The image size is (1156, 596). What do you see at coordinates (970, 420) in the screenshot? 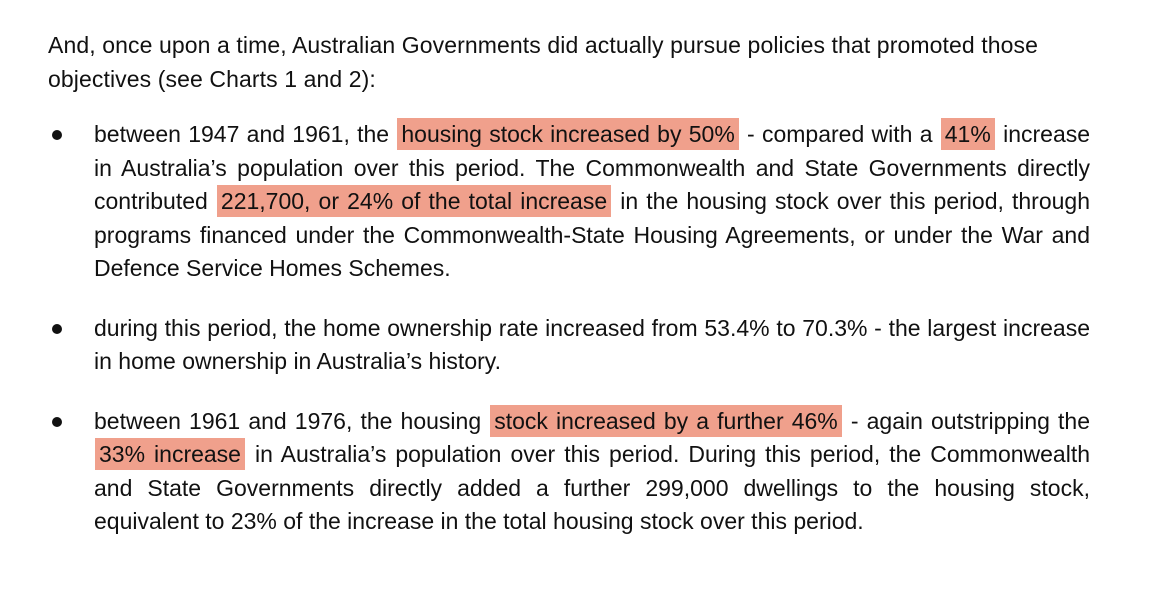
I see `bullet-text: - again outstripping the` at bounding box center [970, 420].